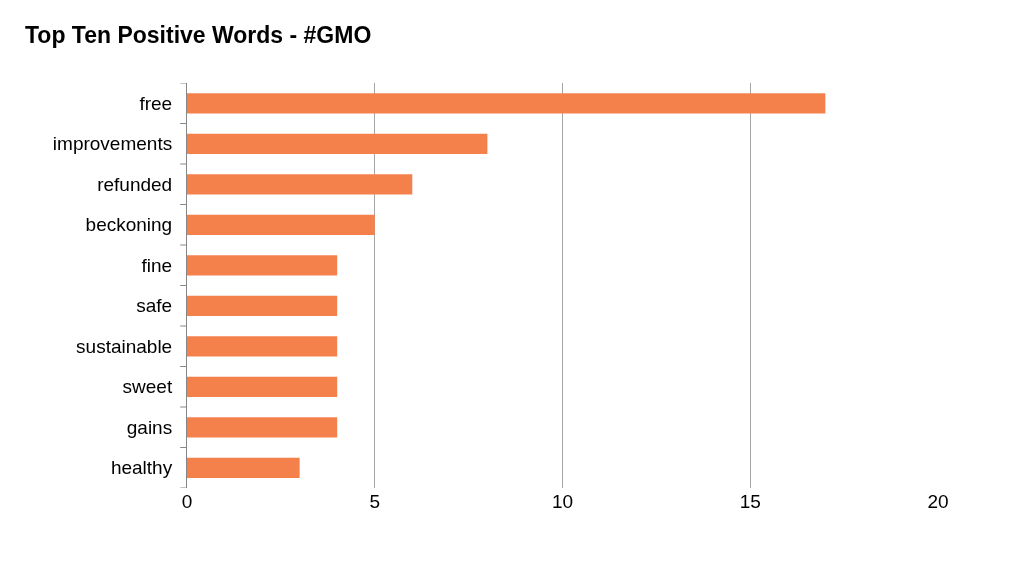 Image resolution: width=1024 pixels, height=570 pixels. Describe the element at coordinates (141, 468) in the screenshot. I see `y-tick-label: healthy` at that location.